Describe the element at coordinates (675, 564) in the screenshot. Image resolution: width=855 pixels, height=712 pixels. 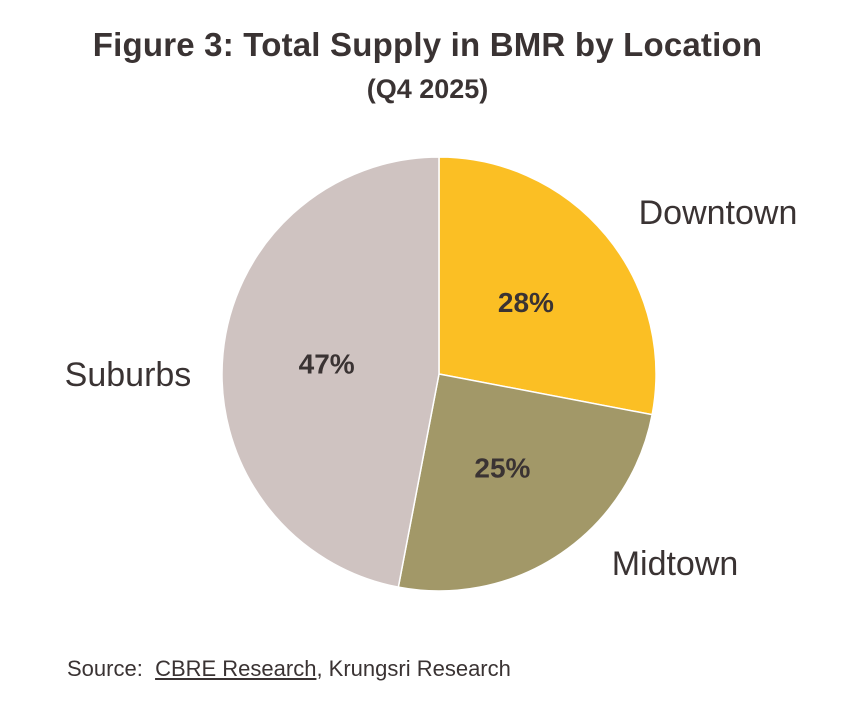
I see `pie-category-label-midtown: Midtown` at that location.